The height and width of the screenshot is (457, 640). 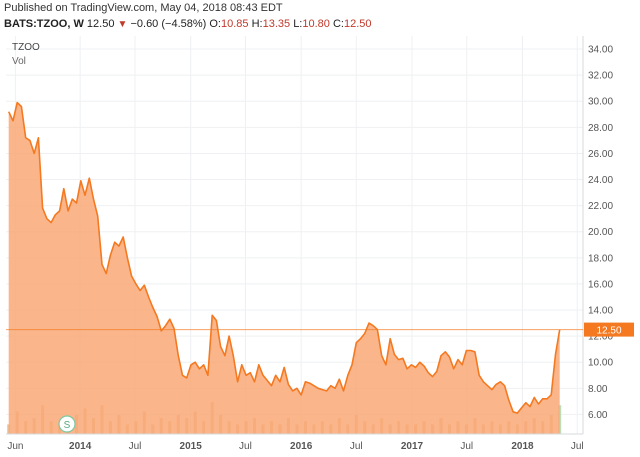 What do you see at coordinates (257, 24) in the screenshot?
I see `high-label: H:` at bounding box center [257, 24].